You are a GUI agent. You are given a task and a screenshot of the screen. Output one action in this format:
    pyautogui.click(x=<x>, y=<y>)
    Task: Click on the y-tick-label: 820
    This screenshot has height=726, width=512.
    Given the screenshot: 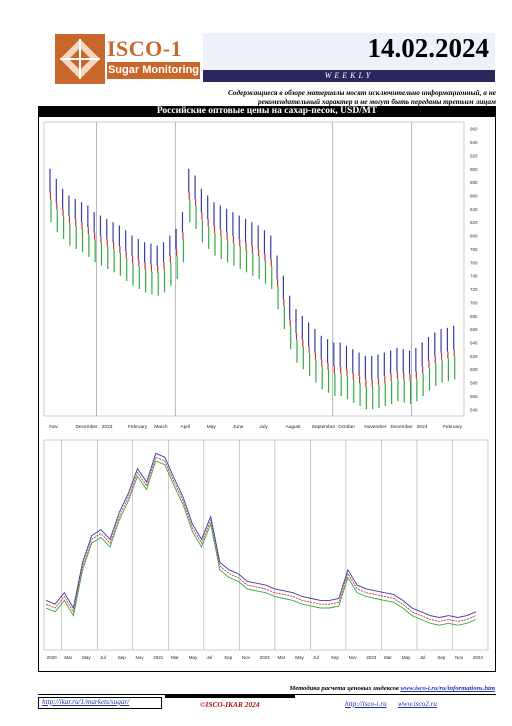 What is the action you would take?
    pyautogui.click(x=474, y=222)
    